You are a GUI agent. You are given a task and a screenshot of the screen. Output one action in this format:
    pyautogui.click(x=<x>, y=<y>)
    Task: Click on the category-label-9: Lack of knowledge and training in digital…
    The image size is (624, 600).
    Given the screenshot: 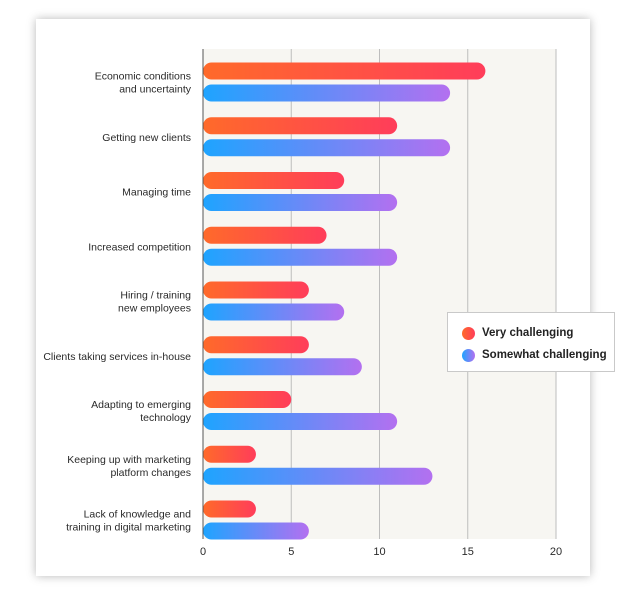 What is the action you would take?
    pyautogui.click(x=128, y=521)
    